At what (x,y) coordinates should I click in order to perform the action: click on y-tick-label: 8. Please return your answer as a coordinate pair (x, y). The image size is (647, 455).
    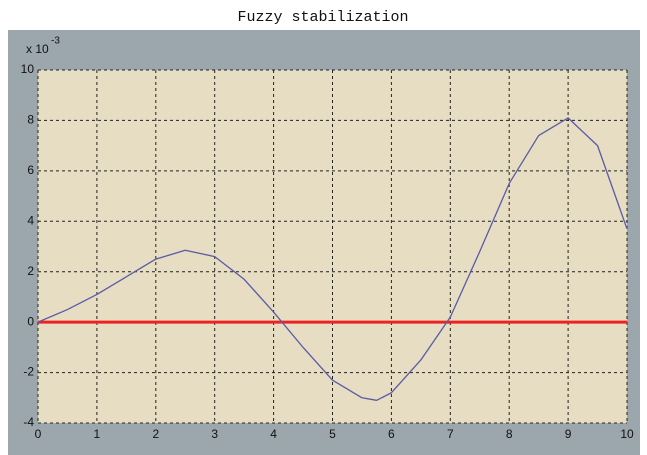
    Looking at the image, I should click on (30, 120).